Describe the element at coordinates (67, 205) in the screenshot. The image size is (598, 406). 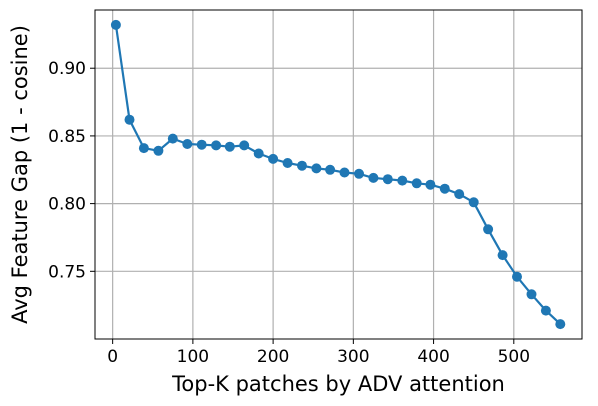
I see `y-tick-label: 0.80` at that location.